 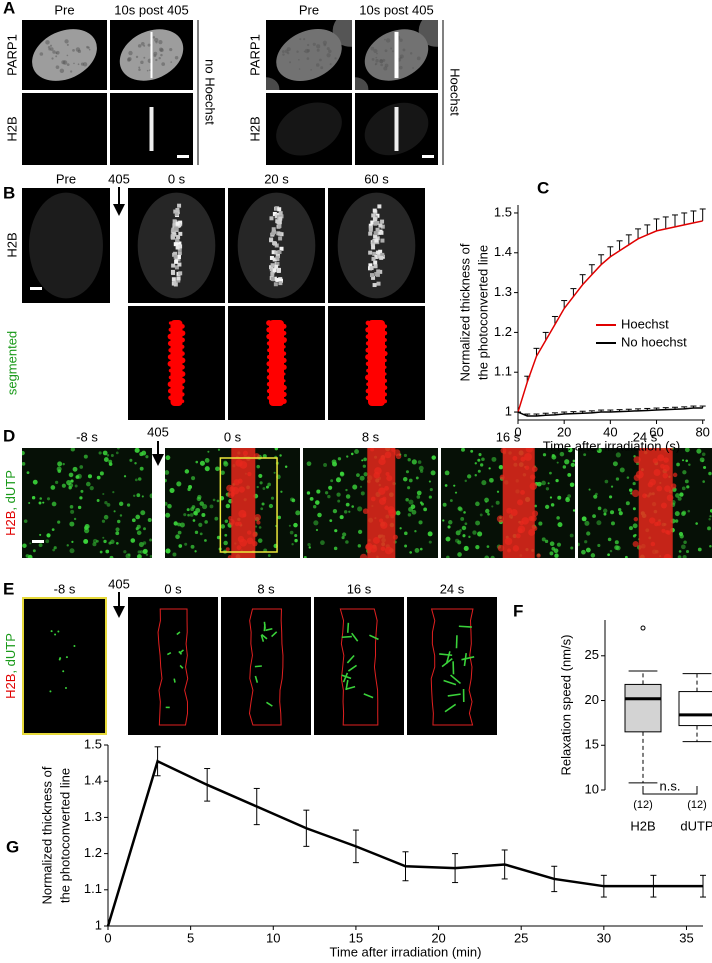 I want to click on column-label: Pre, so click(x=309, y=9).